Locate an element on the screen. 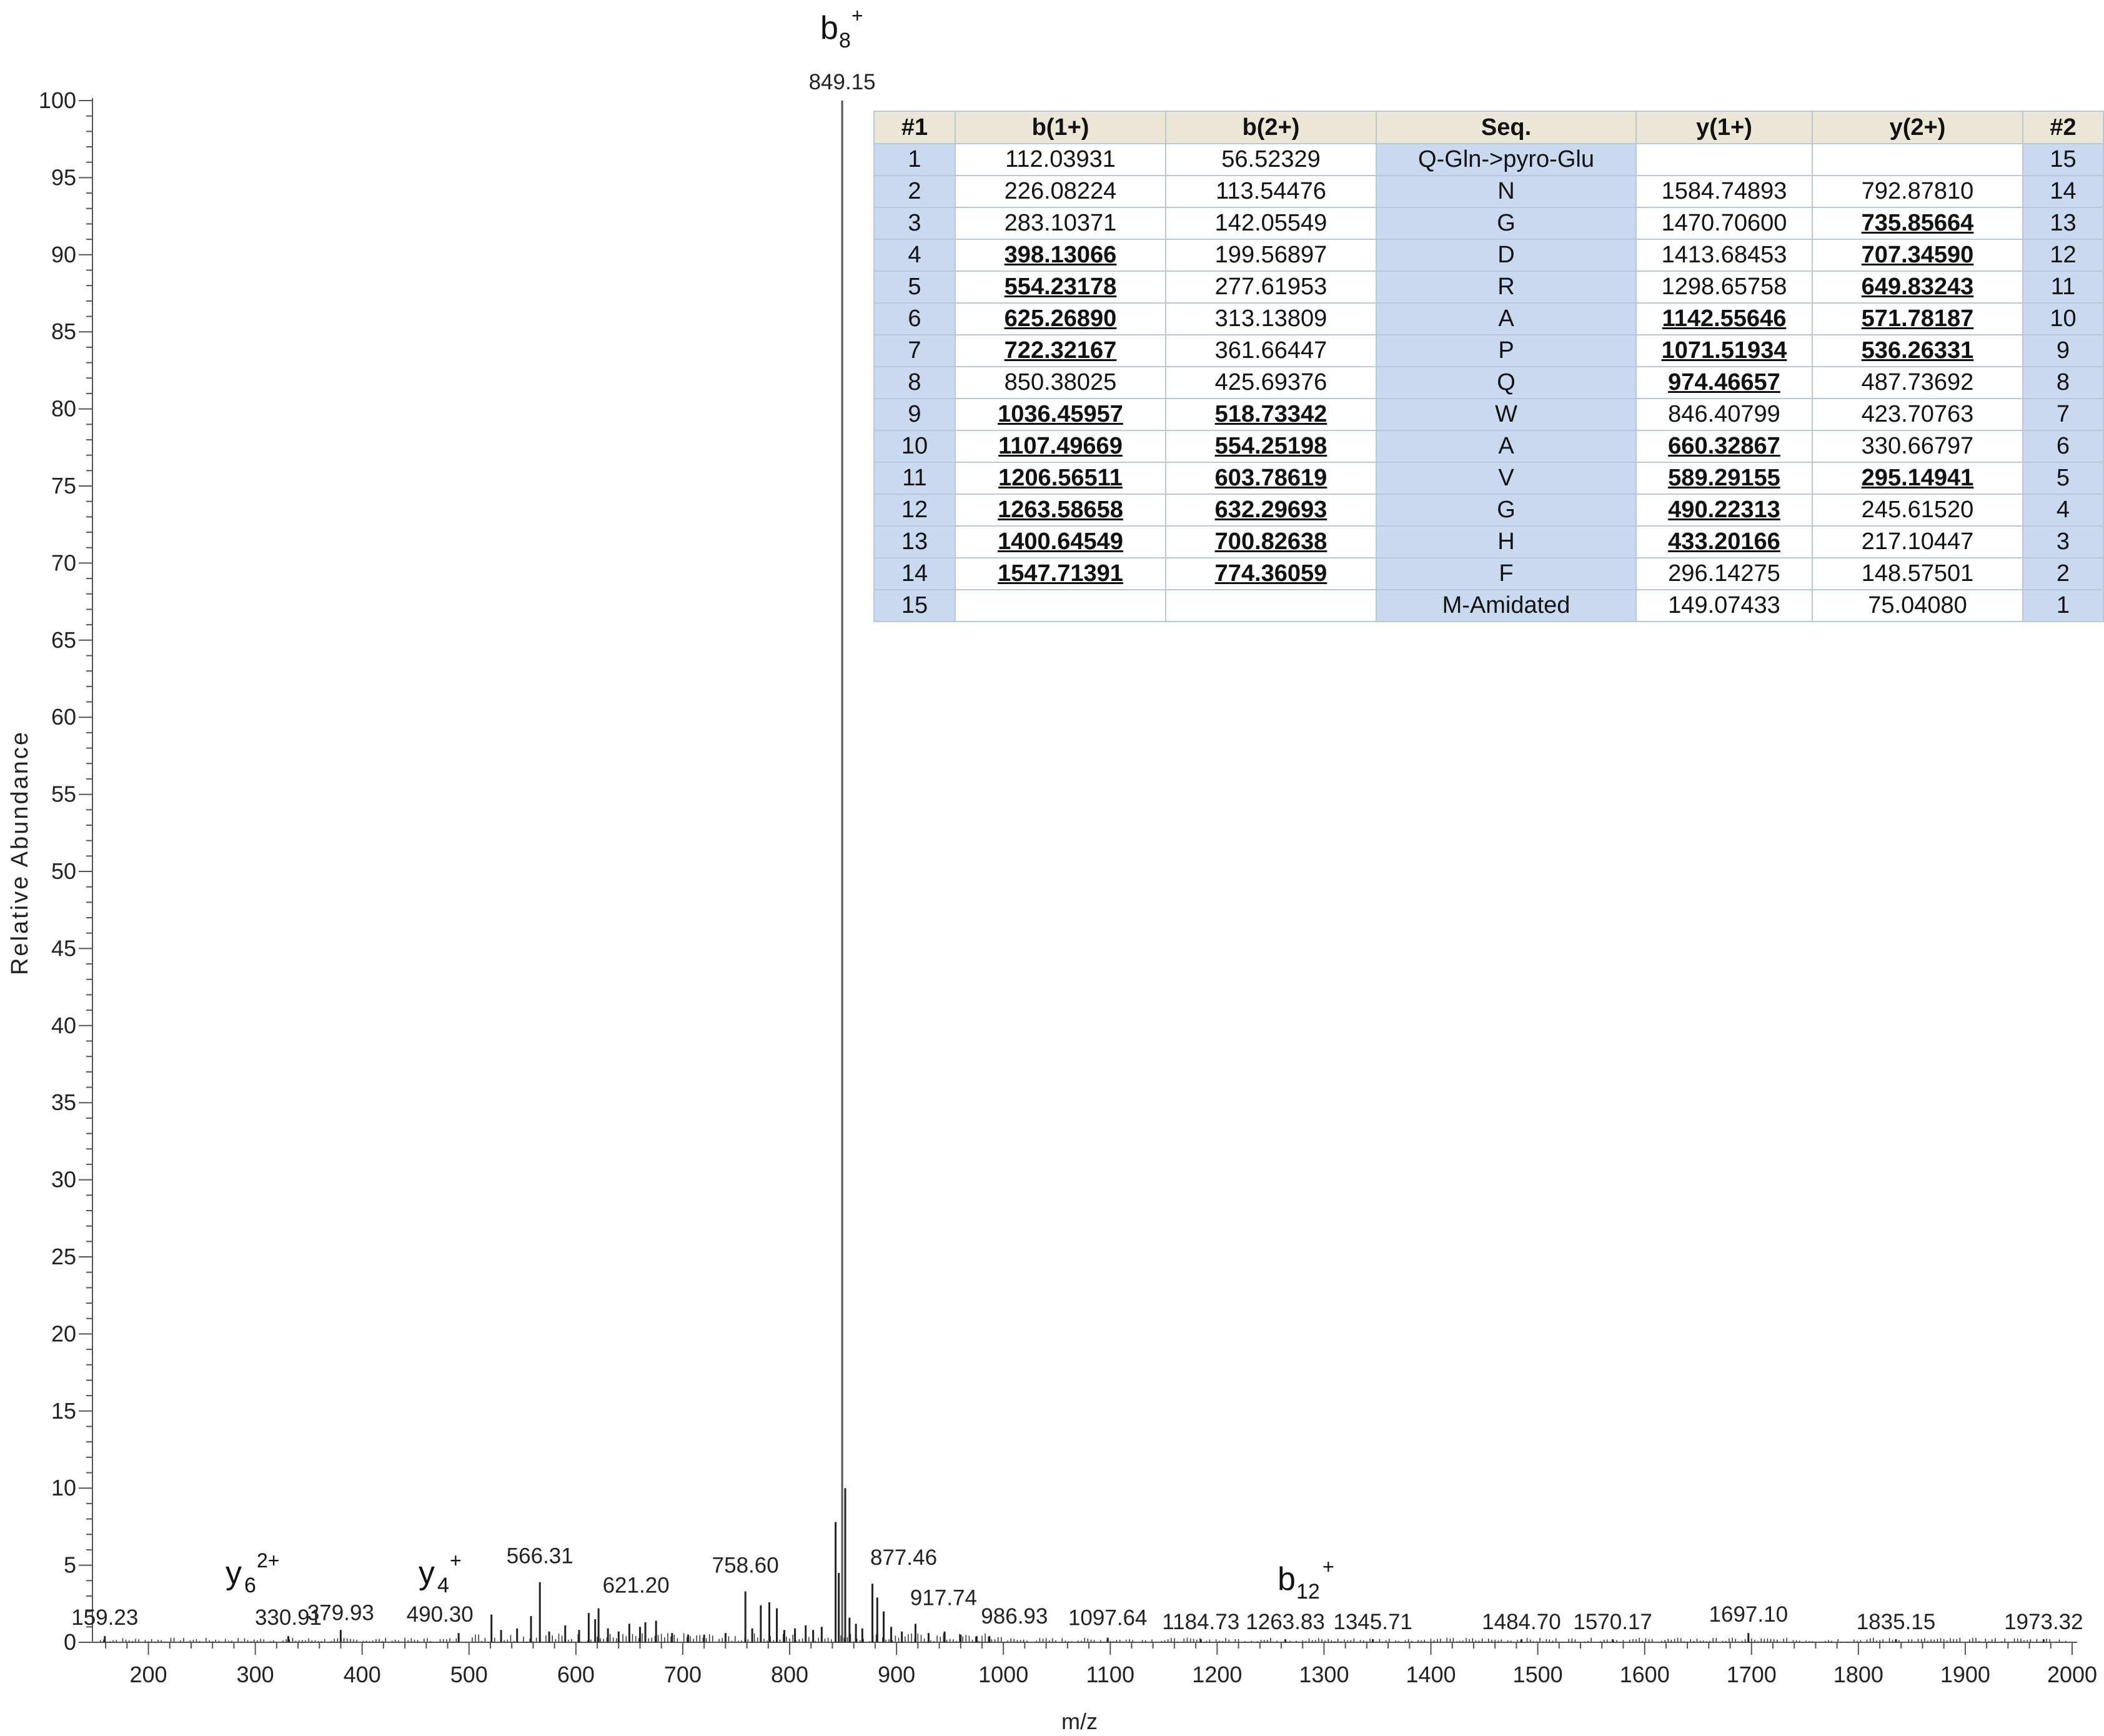  cell-seq: A is located at coordinates (1506, 318).